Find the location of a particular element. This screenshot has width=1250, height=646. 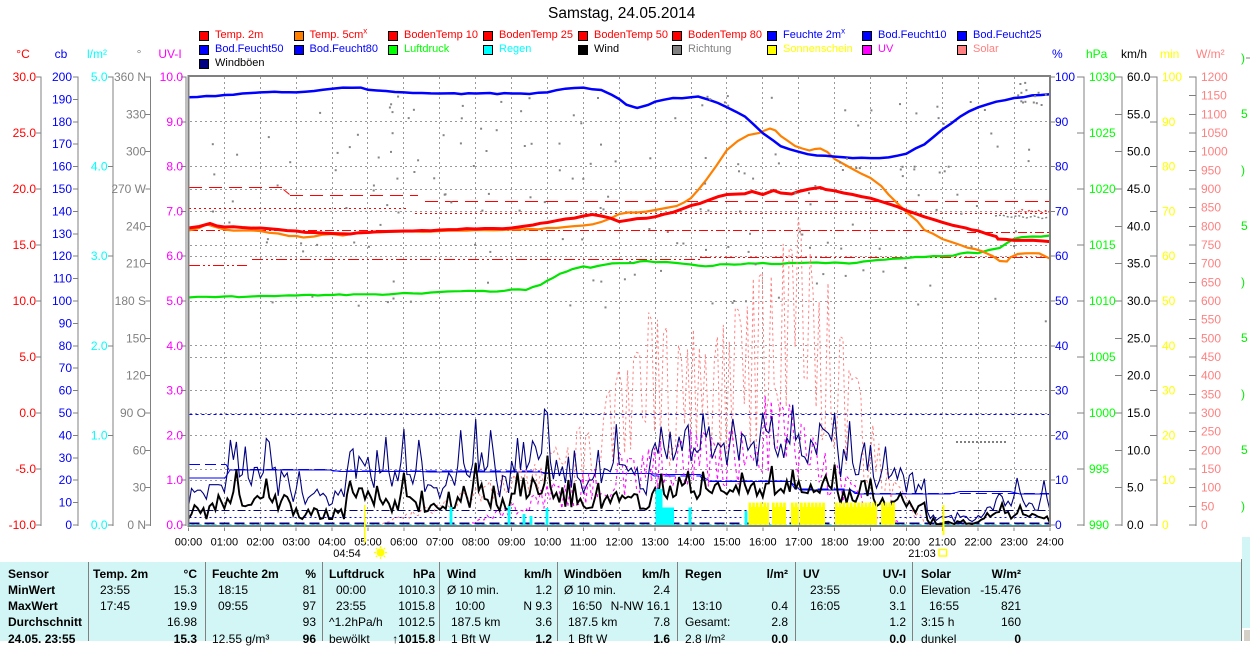

svg-text: W/m² is located at coordinates (1210, 54).